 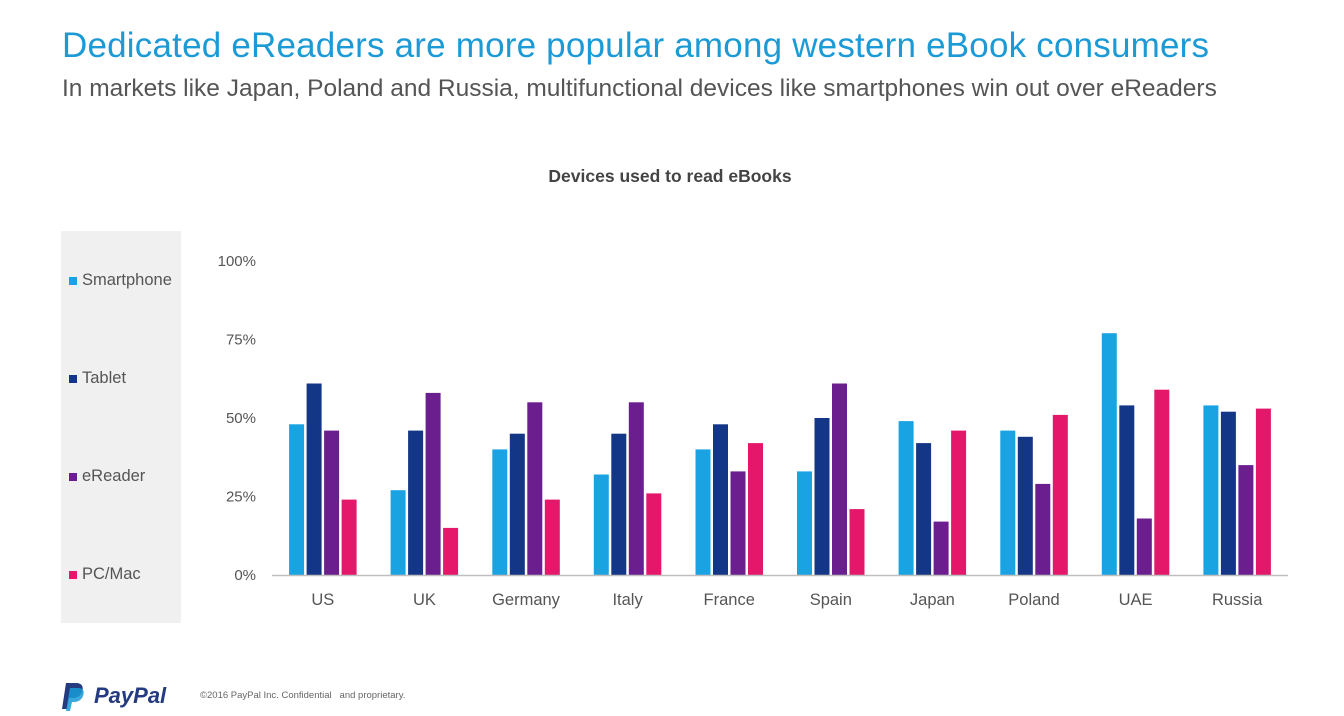 What do you see at coordinates (424, 600) in the screenshot?
I see `x-tick-label: UK` at bounding box center [424, 600].